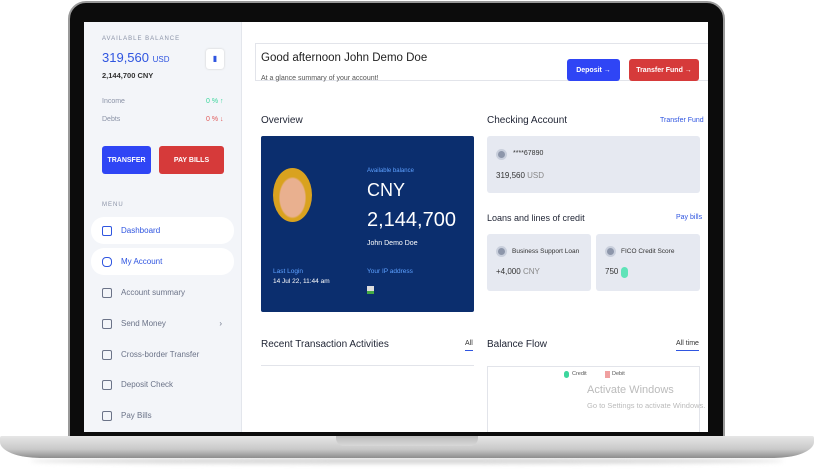  I want to click on document-icon, so click(107, 292).